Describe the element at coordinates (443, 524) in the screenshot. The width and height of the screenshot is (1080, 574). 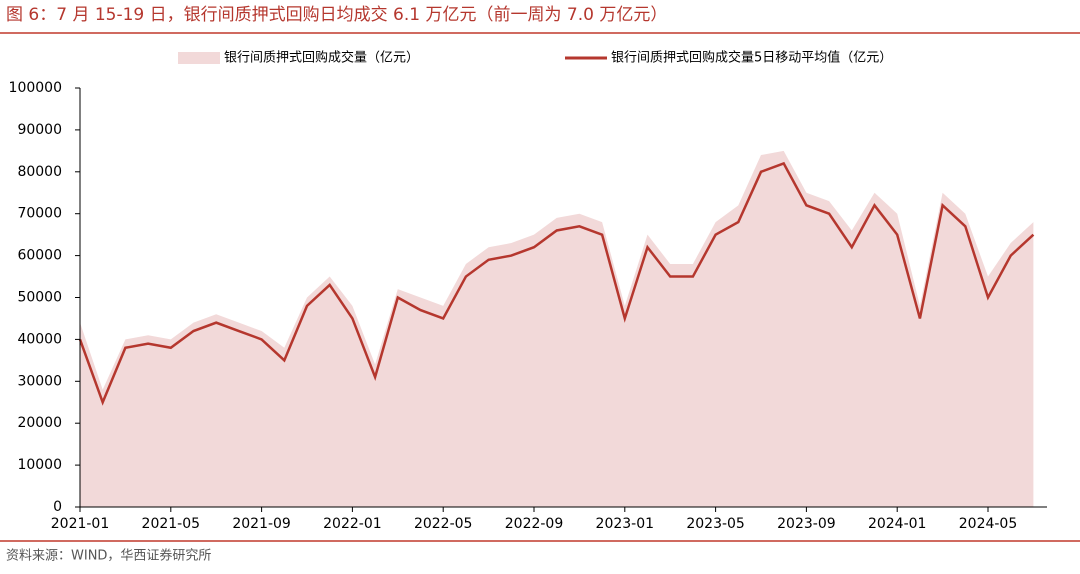
I see `x-tick-label: 2022-05` at that location.